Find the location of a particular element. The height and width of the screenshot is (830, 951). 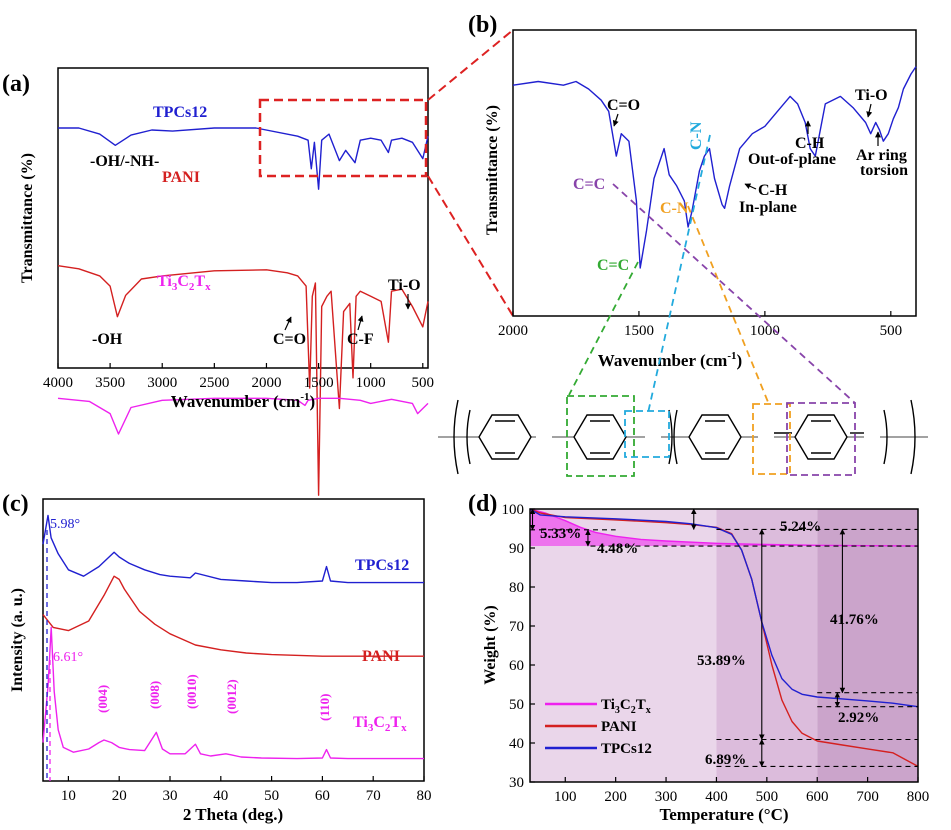

panel-a-ylabel: Transmittance (%) is located at coordinates (27, 218).